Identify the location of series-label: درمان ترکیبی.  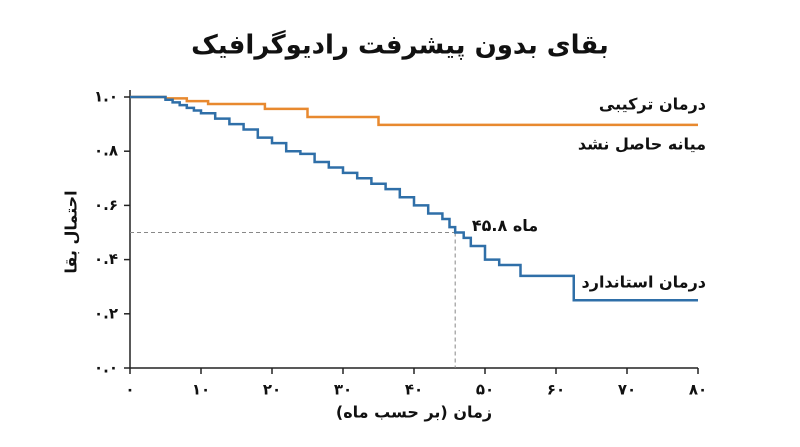
(652, 104).